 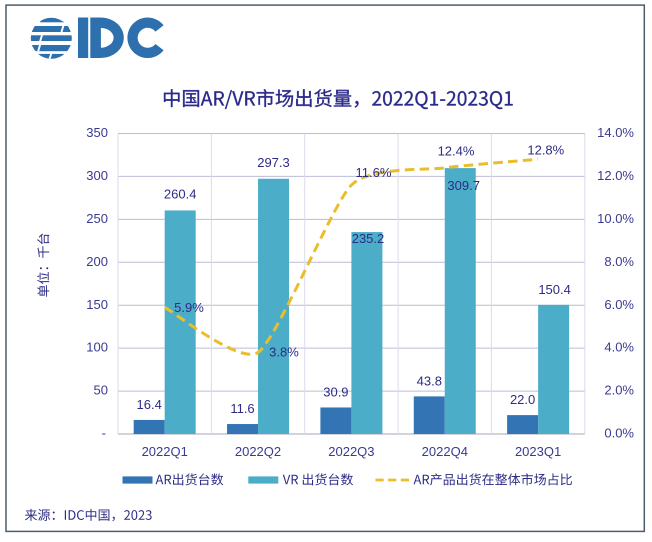 I want to click on svg-text: 309.7, so click(x=463, y=185).